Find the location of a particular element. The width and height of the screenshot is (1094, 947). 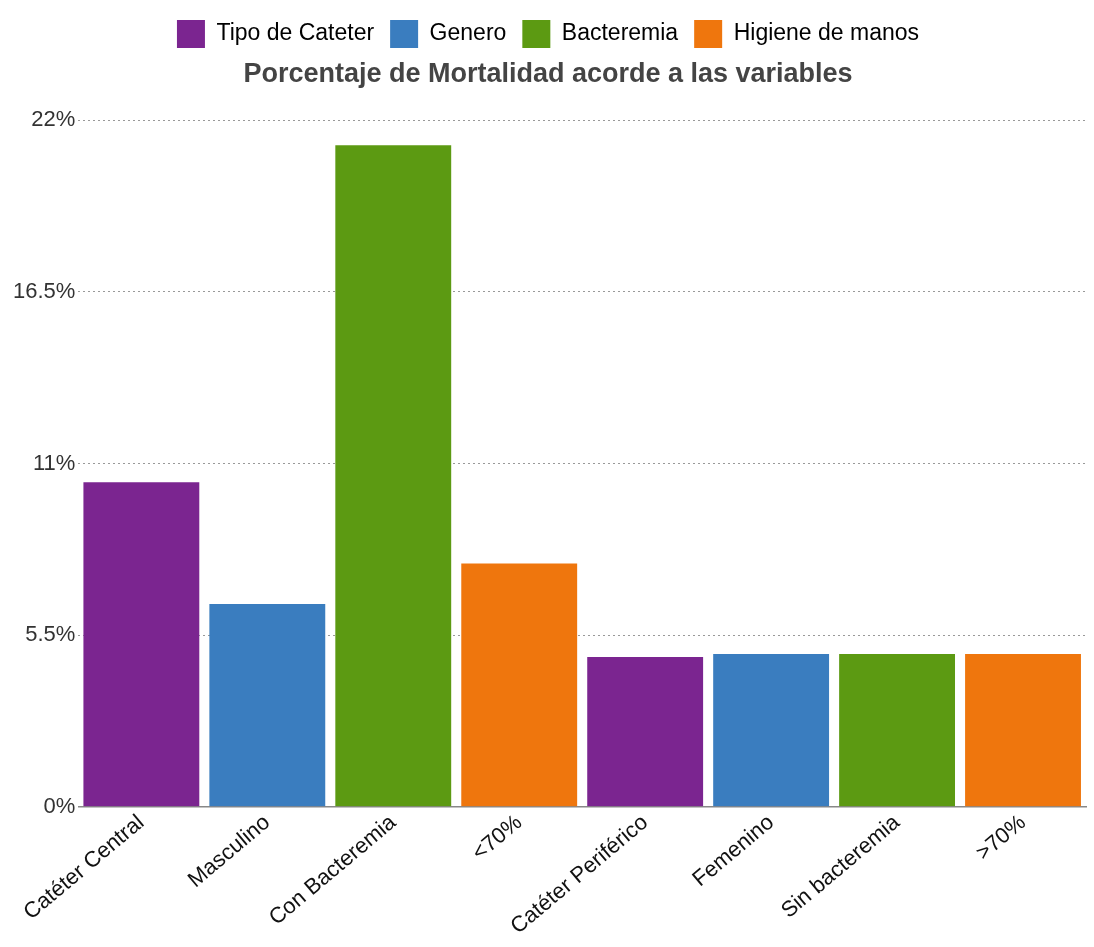

y-tick-label: 0% is located at coordinates (59, 805).